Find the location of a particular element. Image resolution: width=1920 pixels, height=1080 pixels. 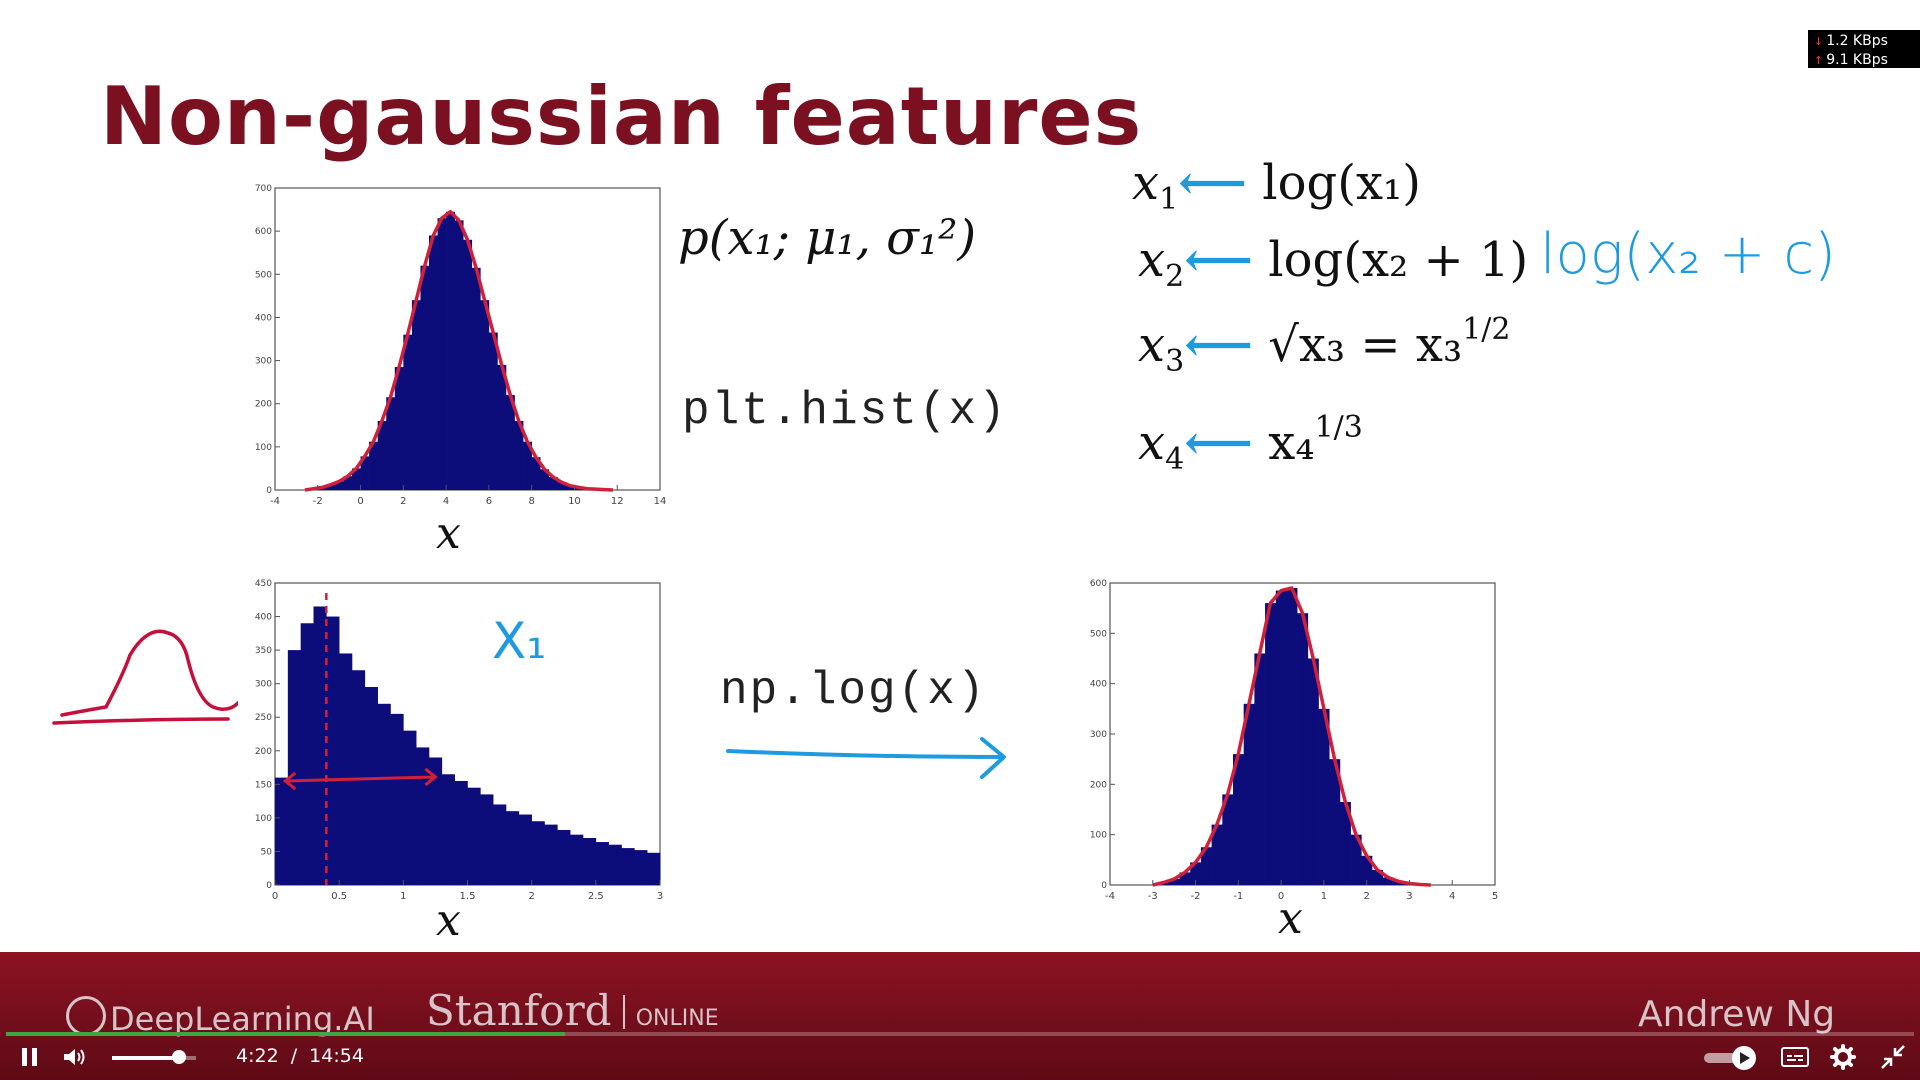

transform-arrow-icon is located at coordinates (866, 758).